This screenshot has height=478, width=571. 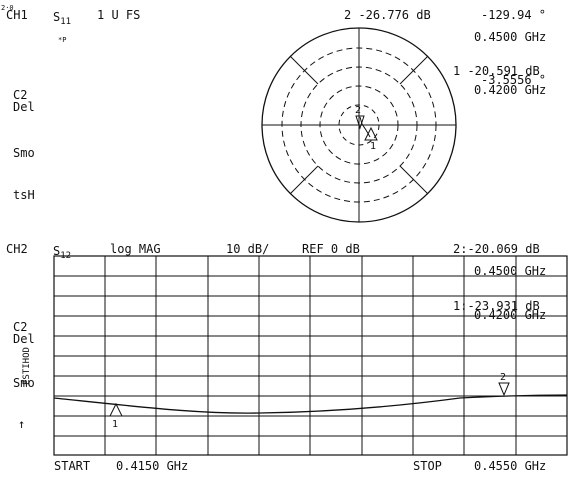 What do you see at coordinates (358, 110) in the screenshot?
I see `polar-marker2-label: 2` at bounding box center [358, 110].